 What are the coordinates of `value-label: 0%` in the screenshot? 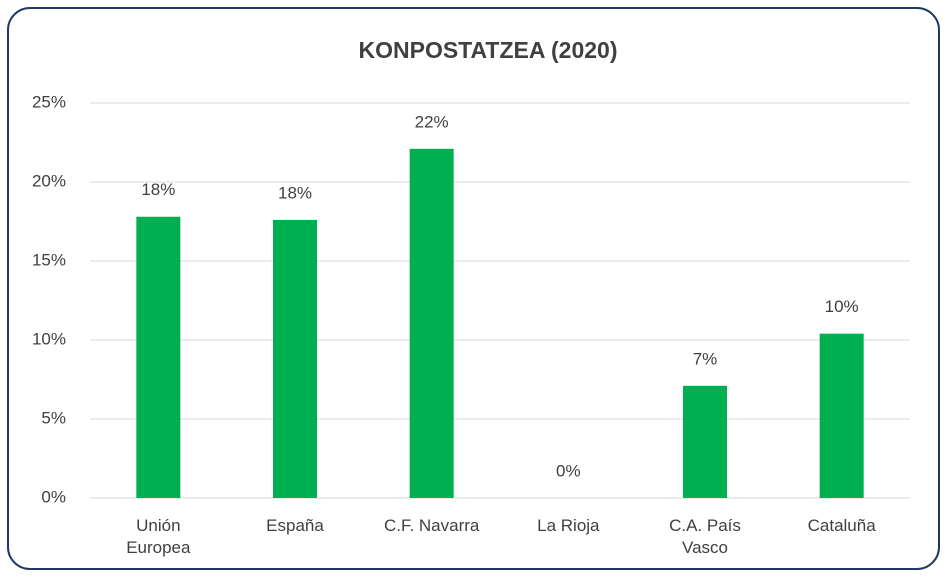 It's located at (568, 470).